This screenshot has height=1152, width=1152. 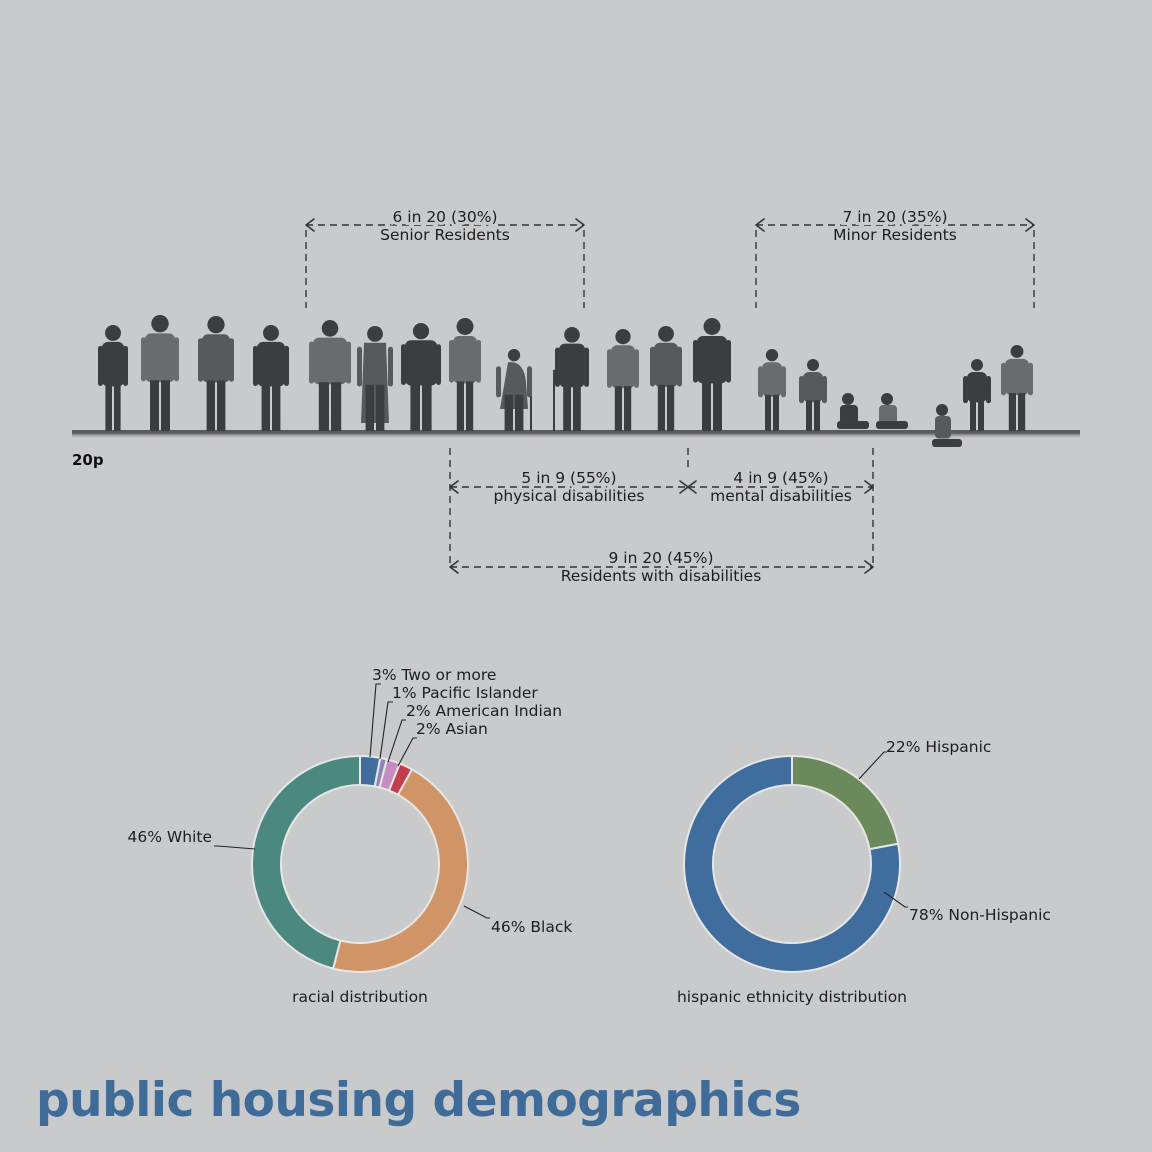 What do you see at coordinates (445, 263) in the screenshot?
I see `seniors-bracket` at bounding box center [445, 263].